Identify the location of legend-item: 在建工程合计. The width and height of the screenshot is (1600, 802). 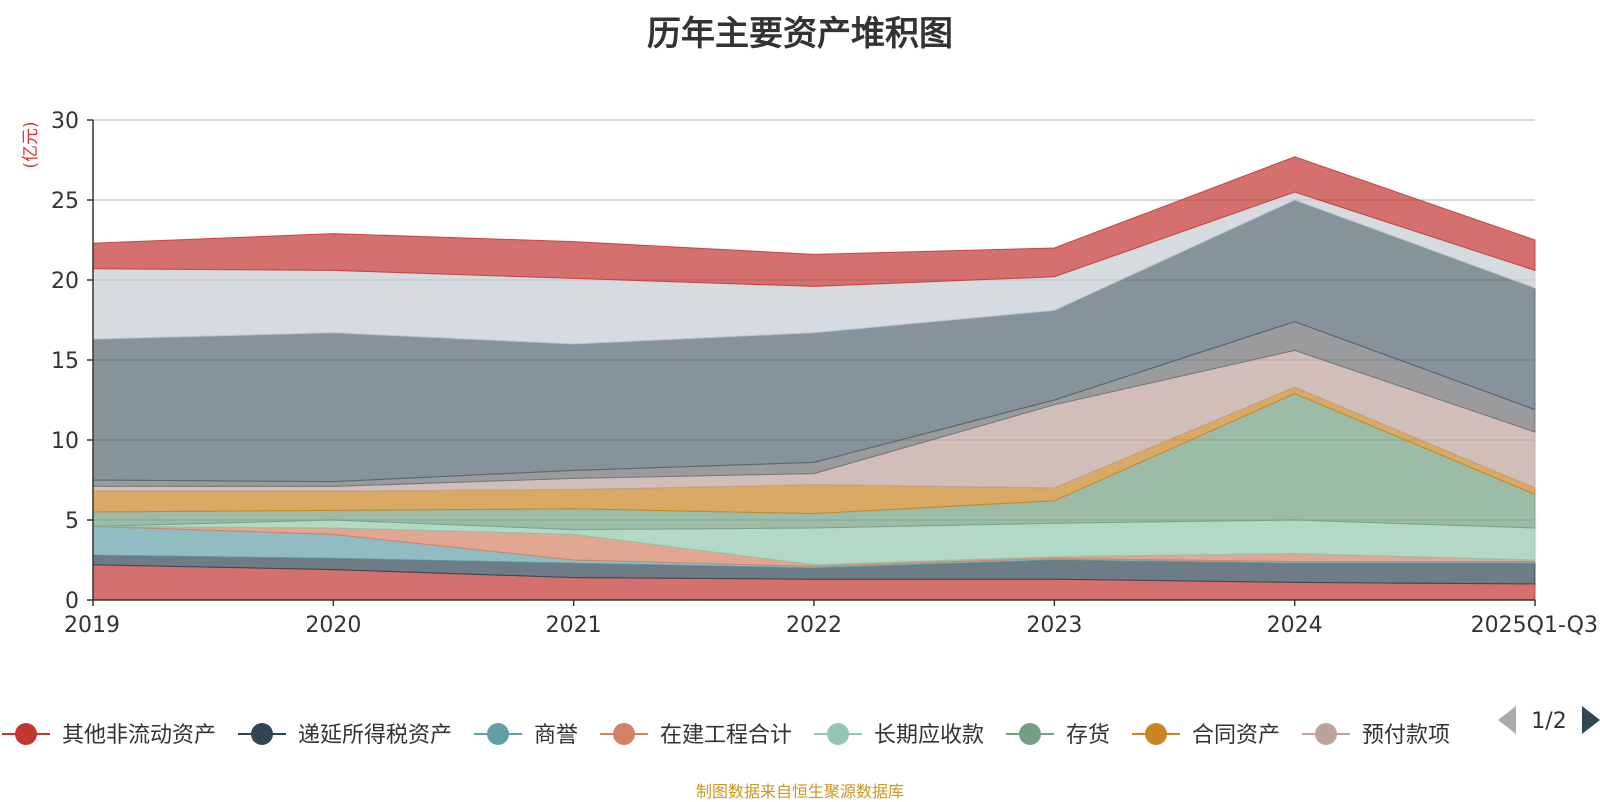
(696, 735).